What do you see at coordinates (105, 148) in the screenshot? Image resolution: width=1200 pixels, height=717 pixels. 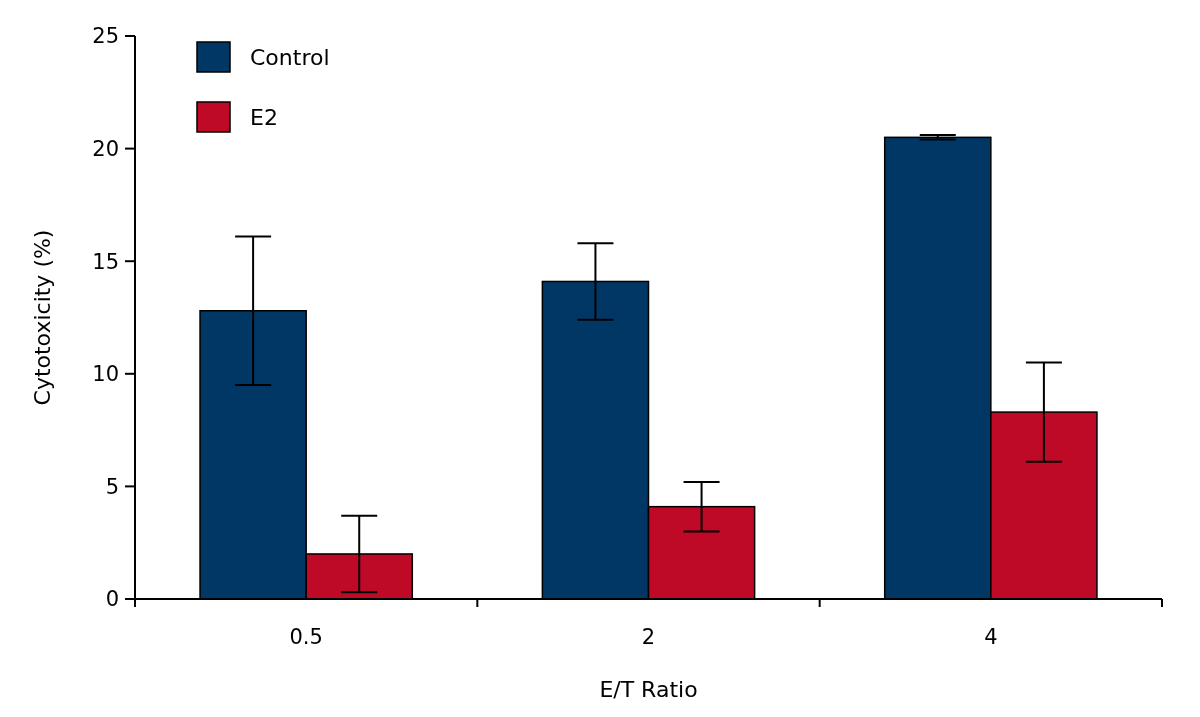 I see `y-tick-label: 20` at bounding box center [105, 148].